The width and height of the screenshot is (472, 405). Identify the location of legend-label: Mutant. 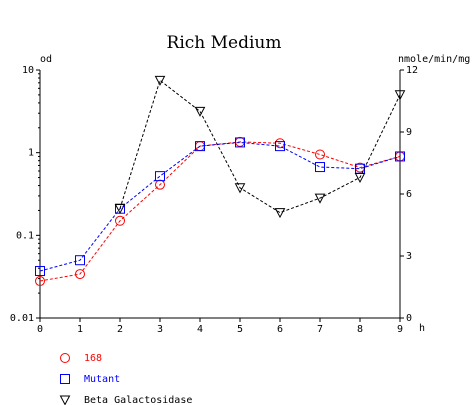
(102, 379).